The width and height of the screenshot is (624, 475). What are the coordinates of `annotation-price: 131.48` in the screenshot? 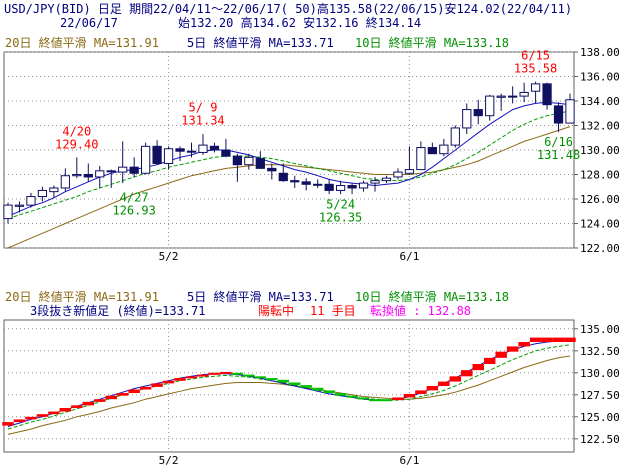 It's located at (558, 155).